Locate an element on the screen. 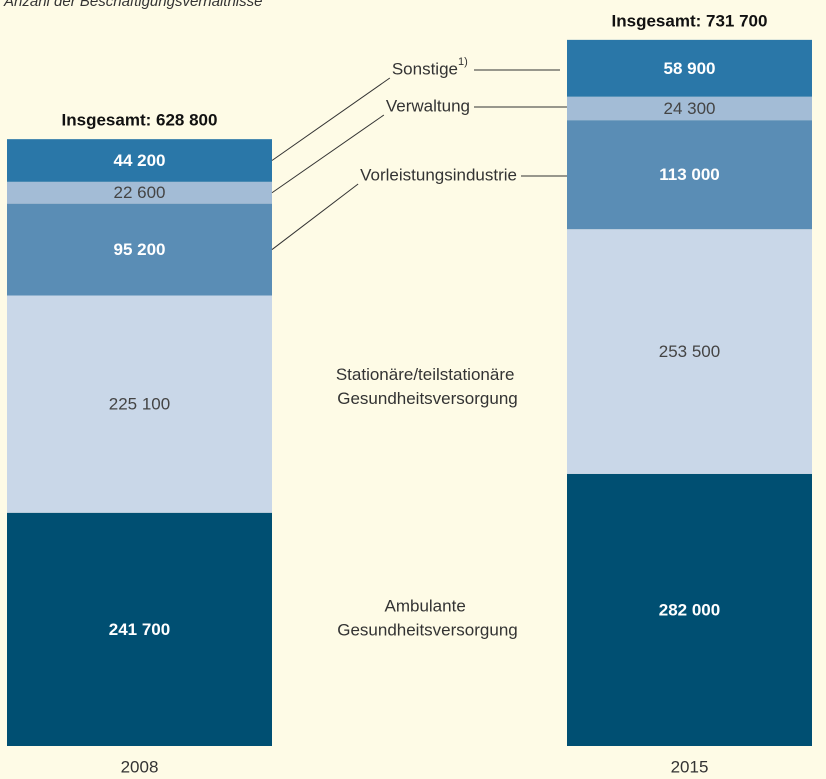 This screenshot has height=779, width=826. total-label: Insgesamt: 731 700 is located at coordinates (690, 20).